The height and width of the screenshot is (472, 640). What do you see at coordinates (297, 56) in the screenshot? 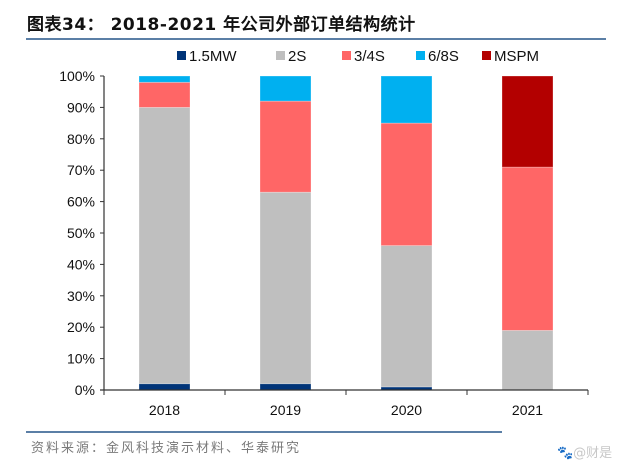
I see `legend-label: 2S` at bounding box center [297, 56].